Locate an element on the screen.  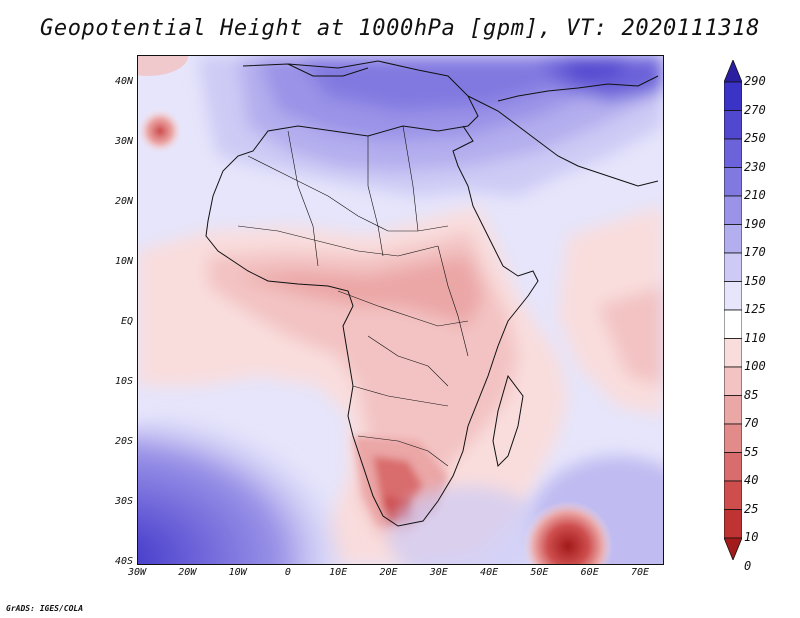
lat-tick-label: 30N is located at coordinates (123, 141).